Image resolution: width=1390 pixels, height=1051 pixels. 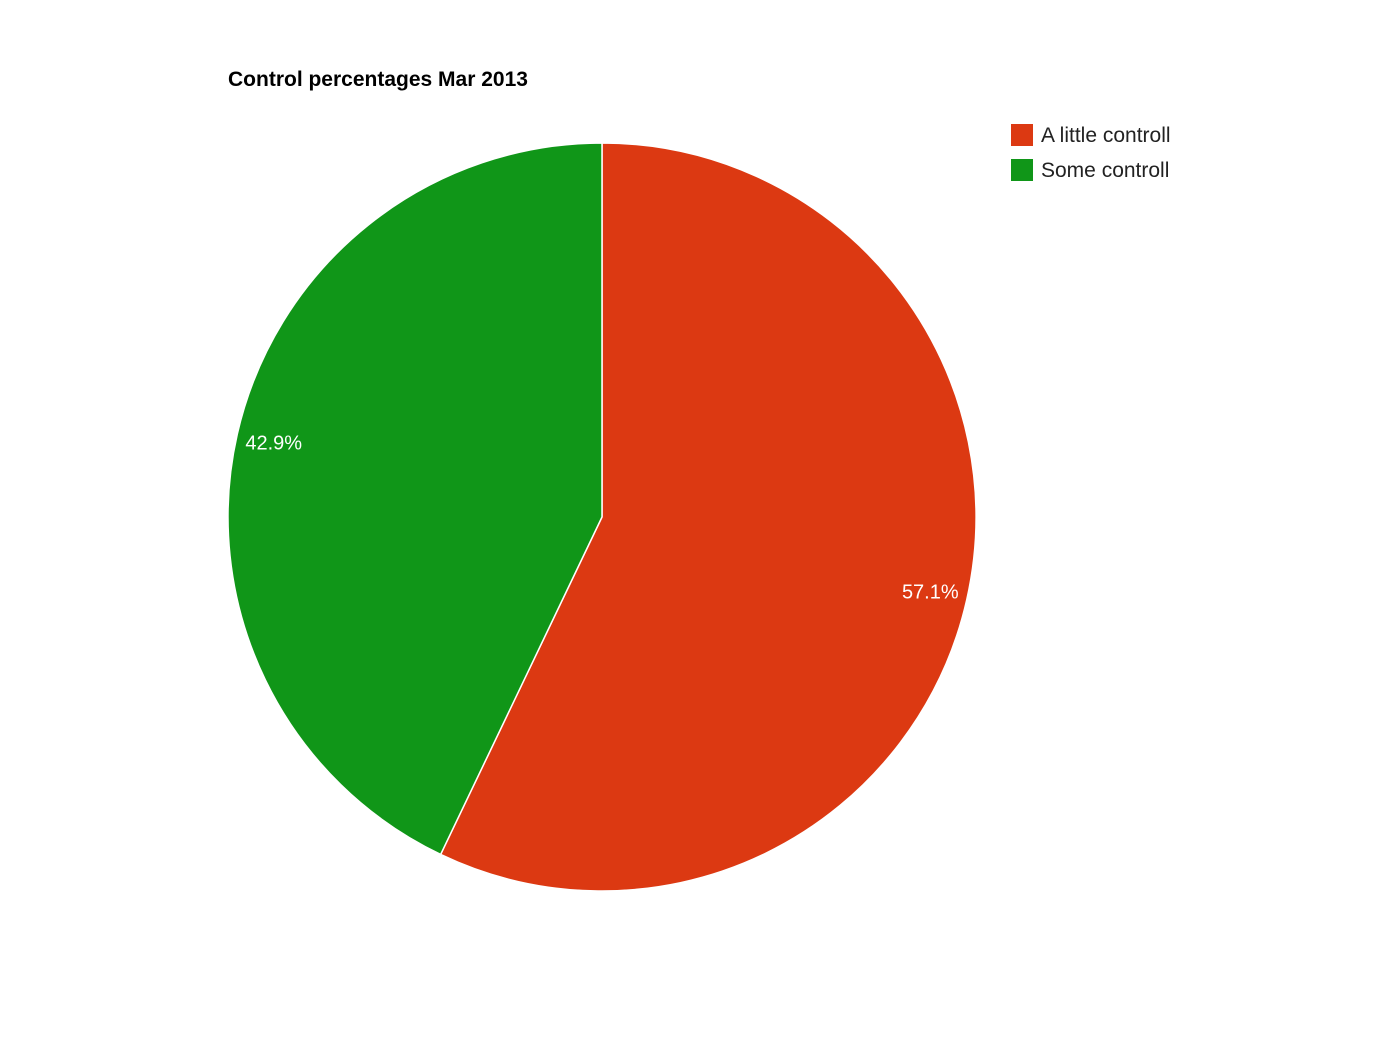 I want to click on pie-slice-labels: 57.1% 42.9%, so click(x=602, y=518).